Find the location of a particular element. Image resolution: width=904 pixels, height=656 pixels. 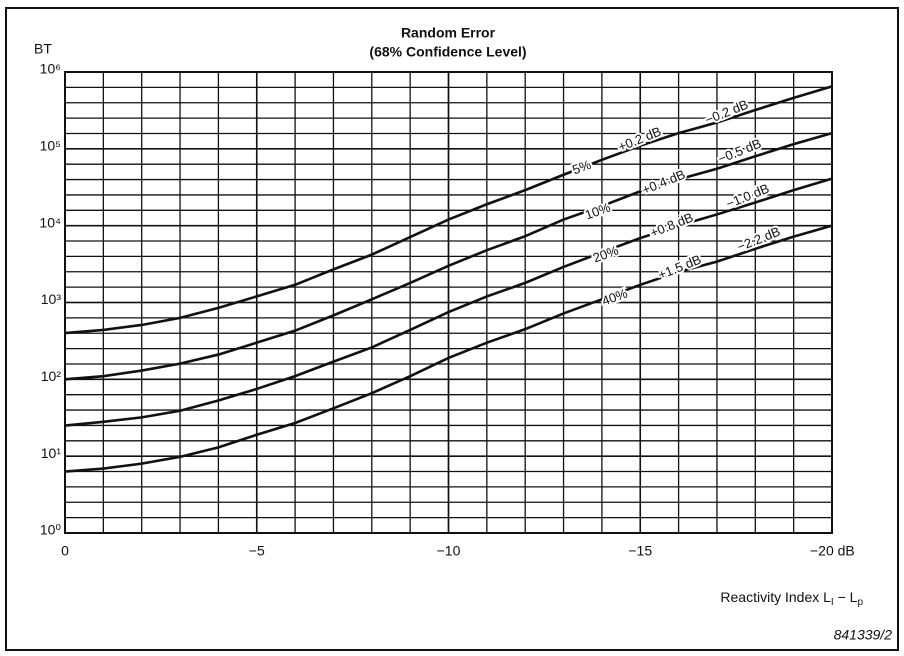

chart-title: Random Error is located at coordinates (448, 33).